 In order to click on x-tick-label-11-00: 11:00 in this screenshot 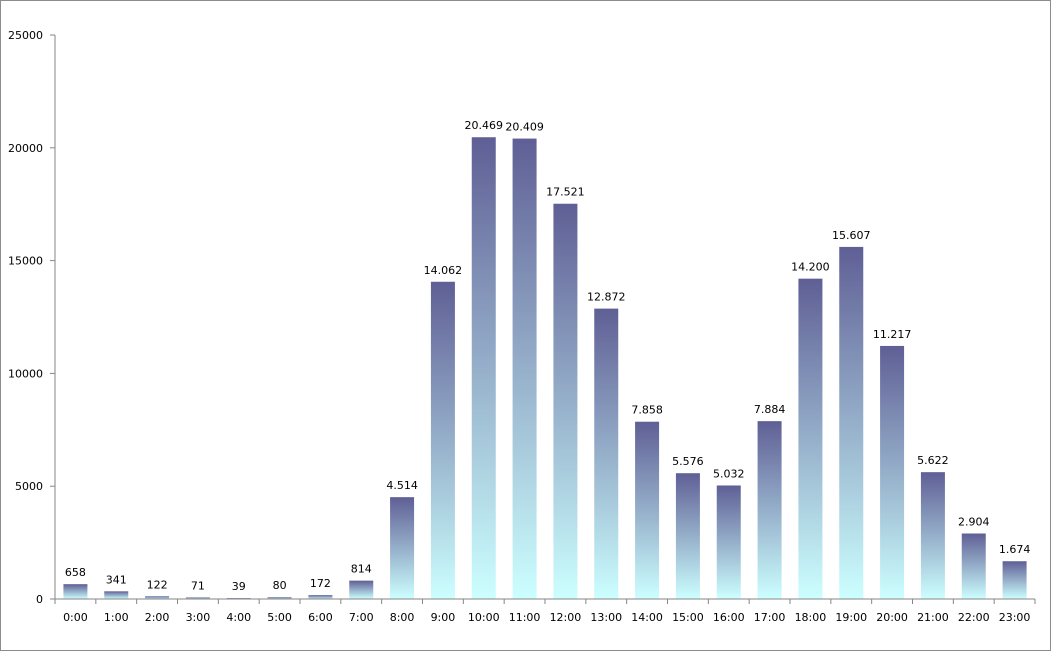, I will do `click(525, 617)`.